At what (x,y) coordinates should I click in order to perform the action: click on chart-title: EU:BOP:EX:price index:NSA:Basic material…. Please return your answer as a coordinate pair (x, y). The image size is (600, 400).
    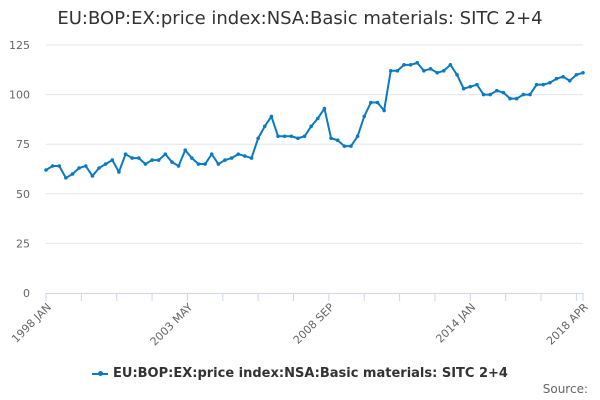
    Looking at the image, I should click on (300, 18).